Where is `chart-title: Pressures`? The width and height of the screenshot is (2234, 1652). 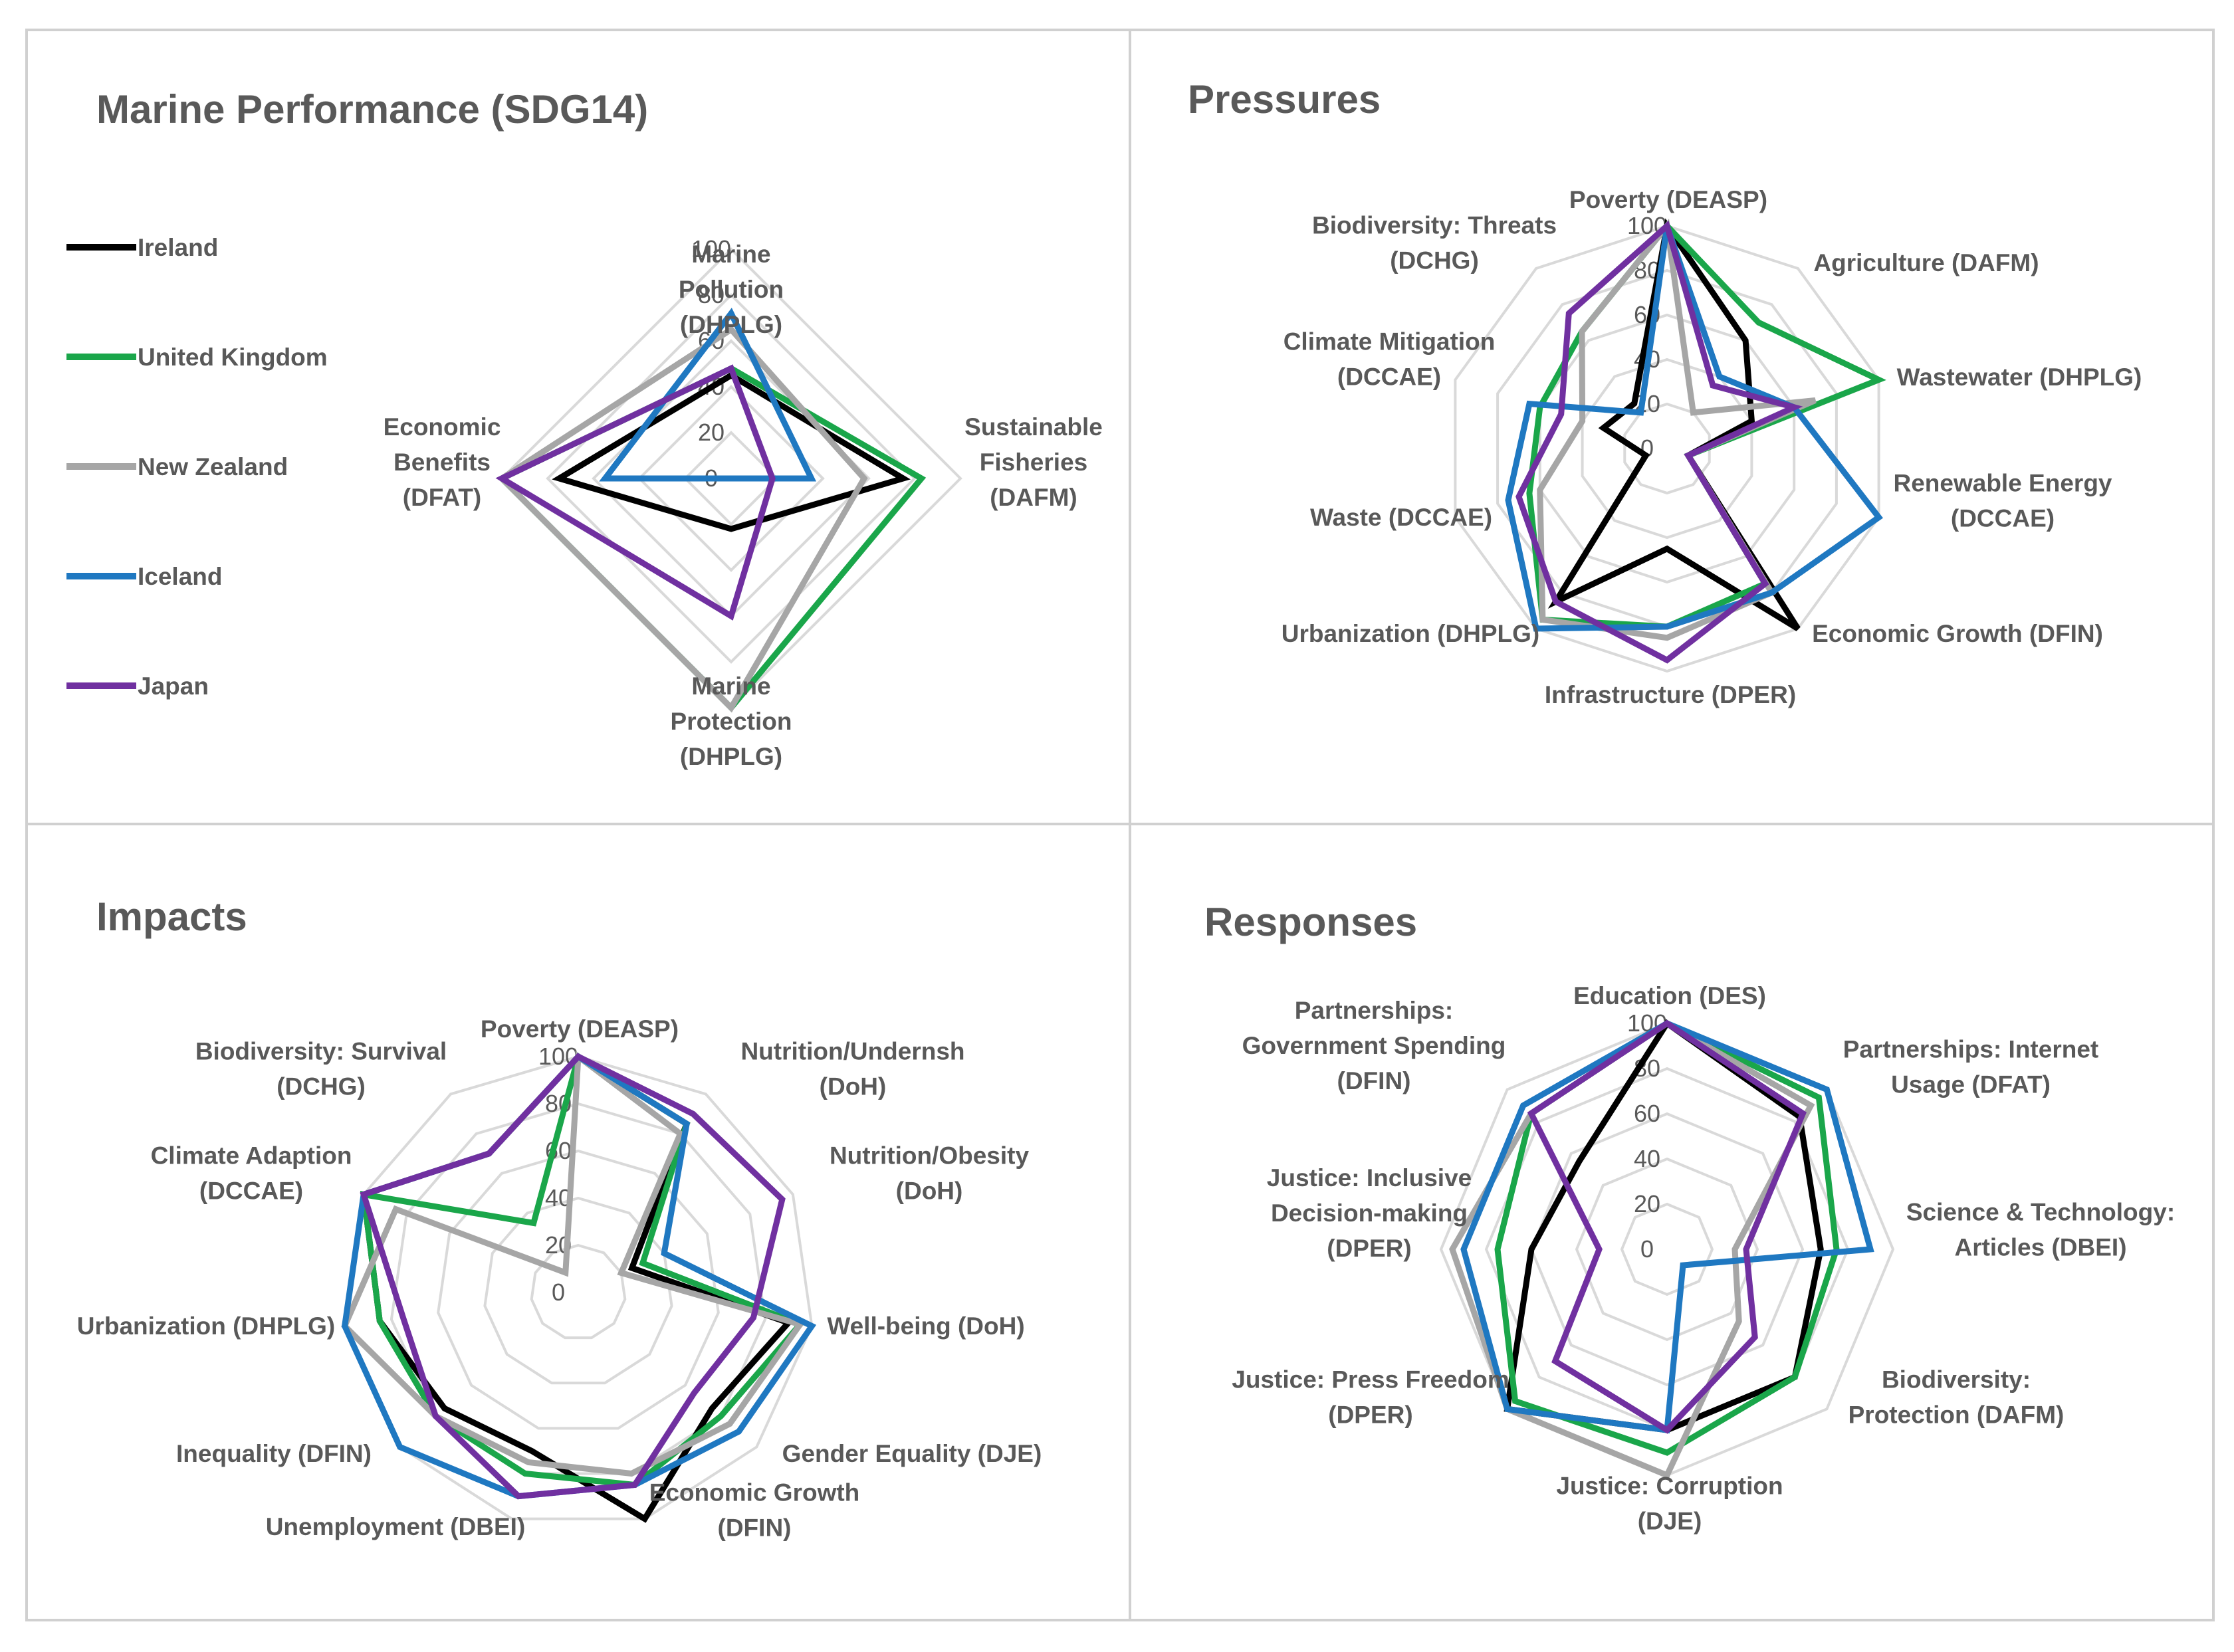 chart-title: Pressures is located at coordinates (1284, 100).